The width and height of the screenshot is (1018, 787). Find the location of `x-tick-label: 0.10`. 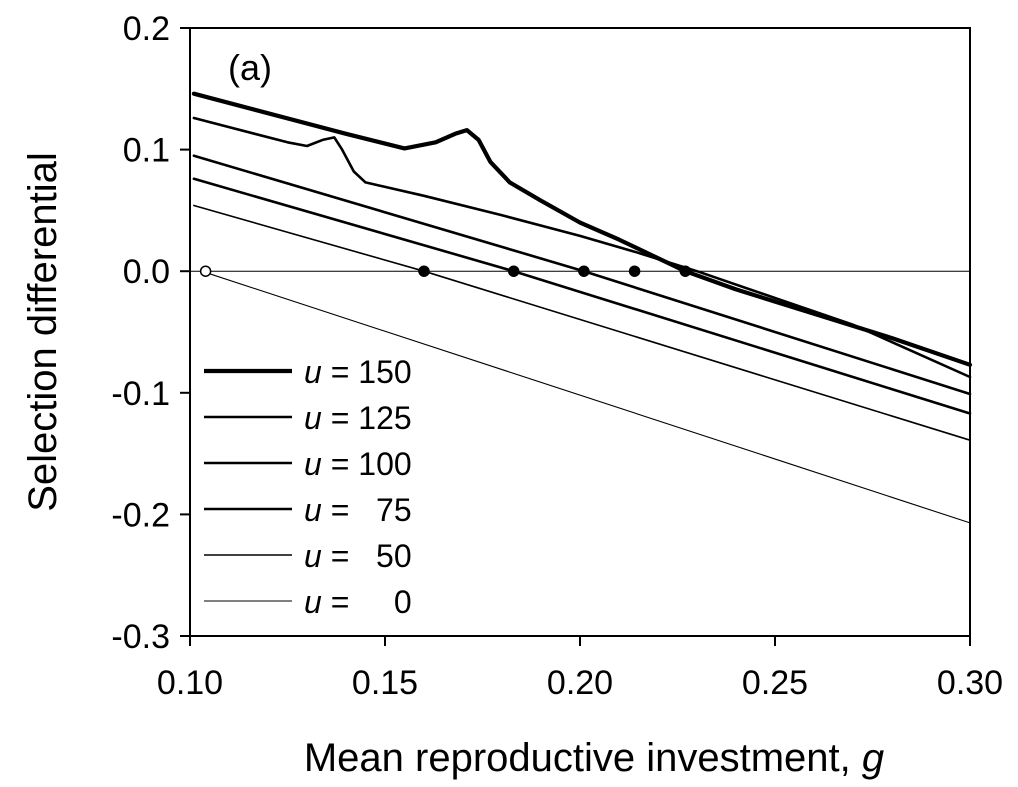

x-tick-label: 0.10 is located at coordinates (190, 683).